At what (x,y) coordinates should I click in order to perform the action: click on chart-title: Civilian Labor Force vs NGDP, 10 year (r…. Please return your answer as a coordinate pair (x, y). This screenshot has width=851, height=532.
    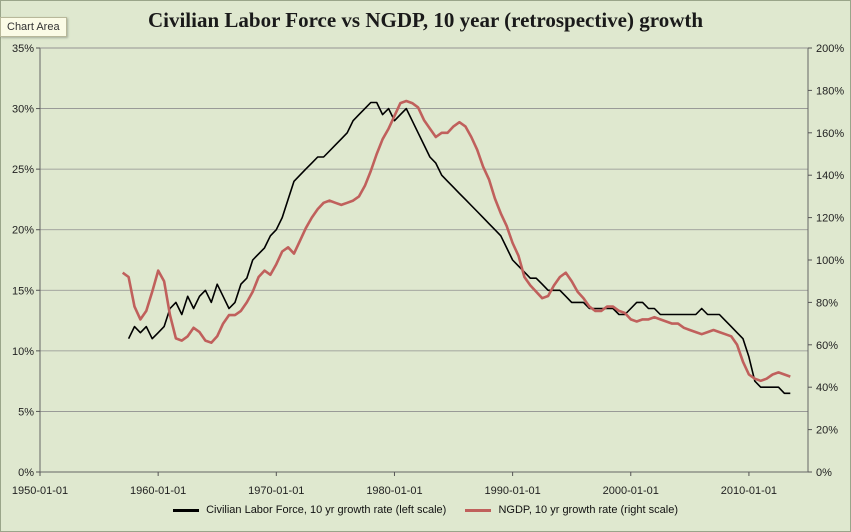
    Looking at the image, I should click on (425, 20).